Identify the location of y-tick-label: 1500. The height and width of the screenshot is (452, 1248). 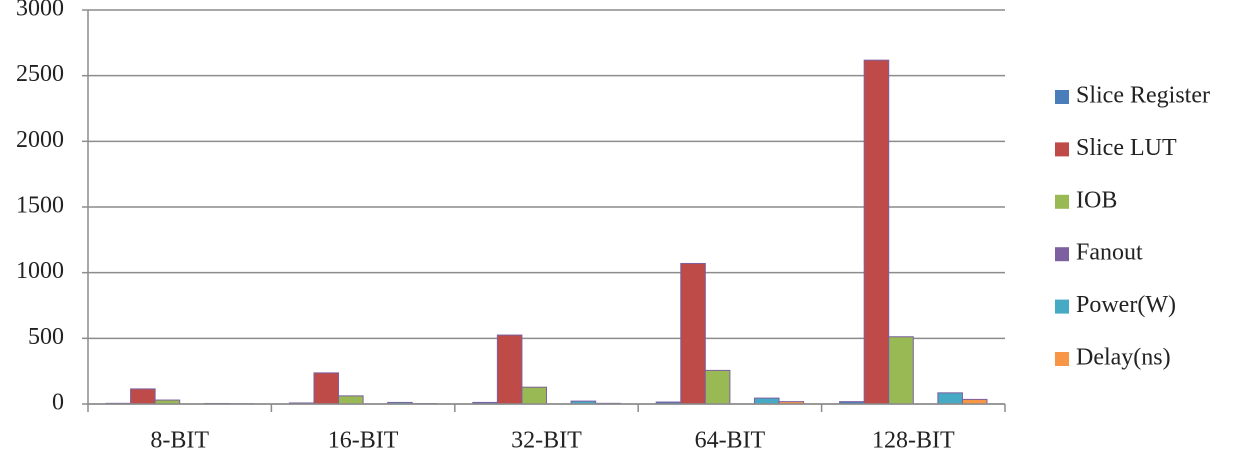
(40, 206).